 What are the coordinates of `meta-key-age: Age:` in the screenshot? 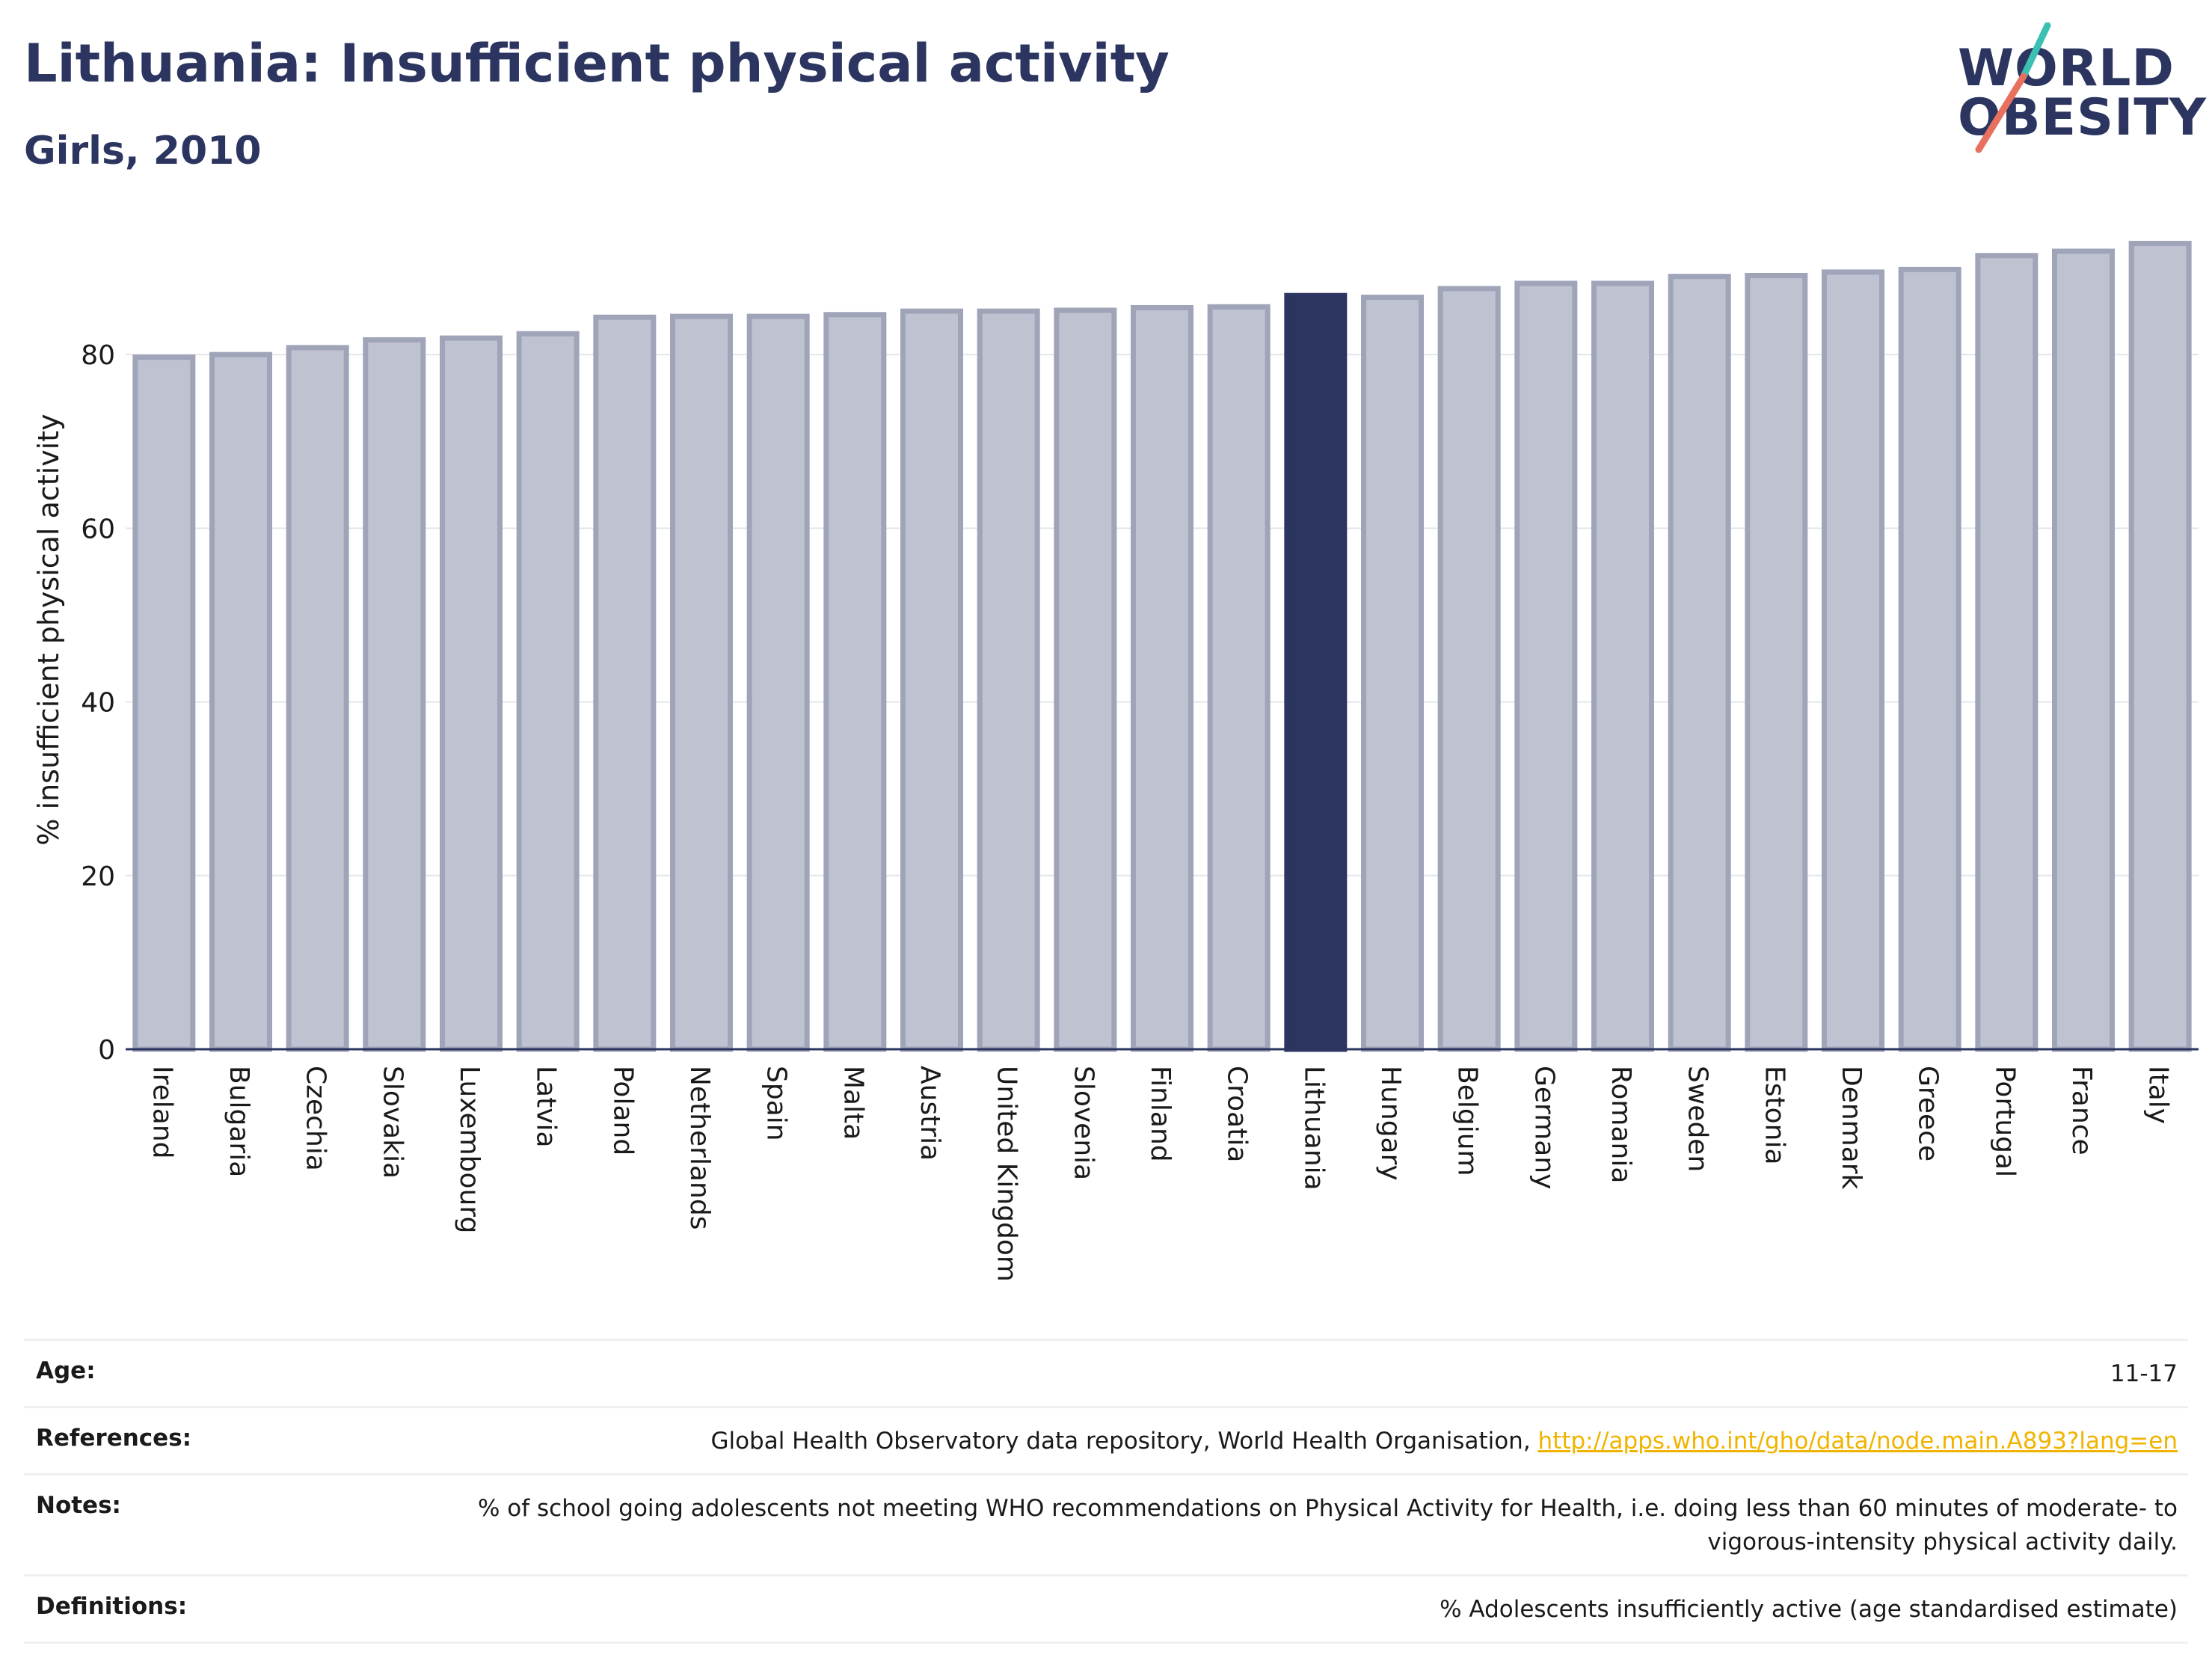 It's located at (66, 1370).